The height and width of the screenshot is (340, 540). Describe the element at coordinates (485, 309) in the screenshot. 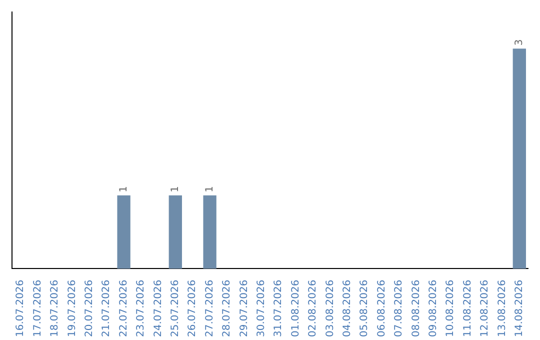

I see `x-tick-label: 12.08.2026` at that location.